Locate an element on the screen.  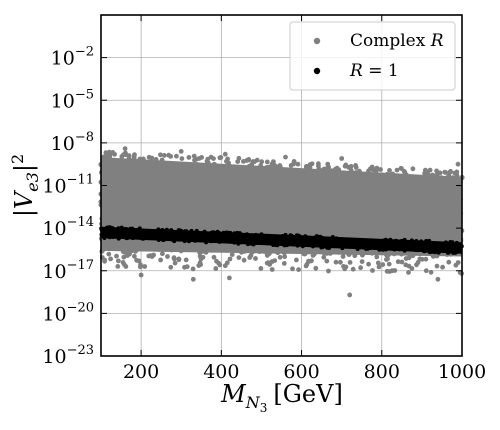
x-axis-label-unit: [GeV] is located at coordinates (307, 394).